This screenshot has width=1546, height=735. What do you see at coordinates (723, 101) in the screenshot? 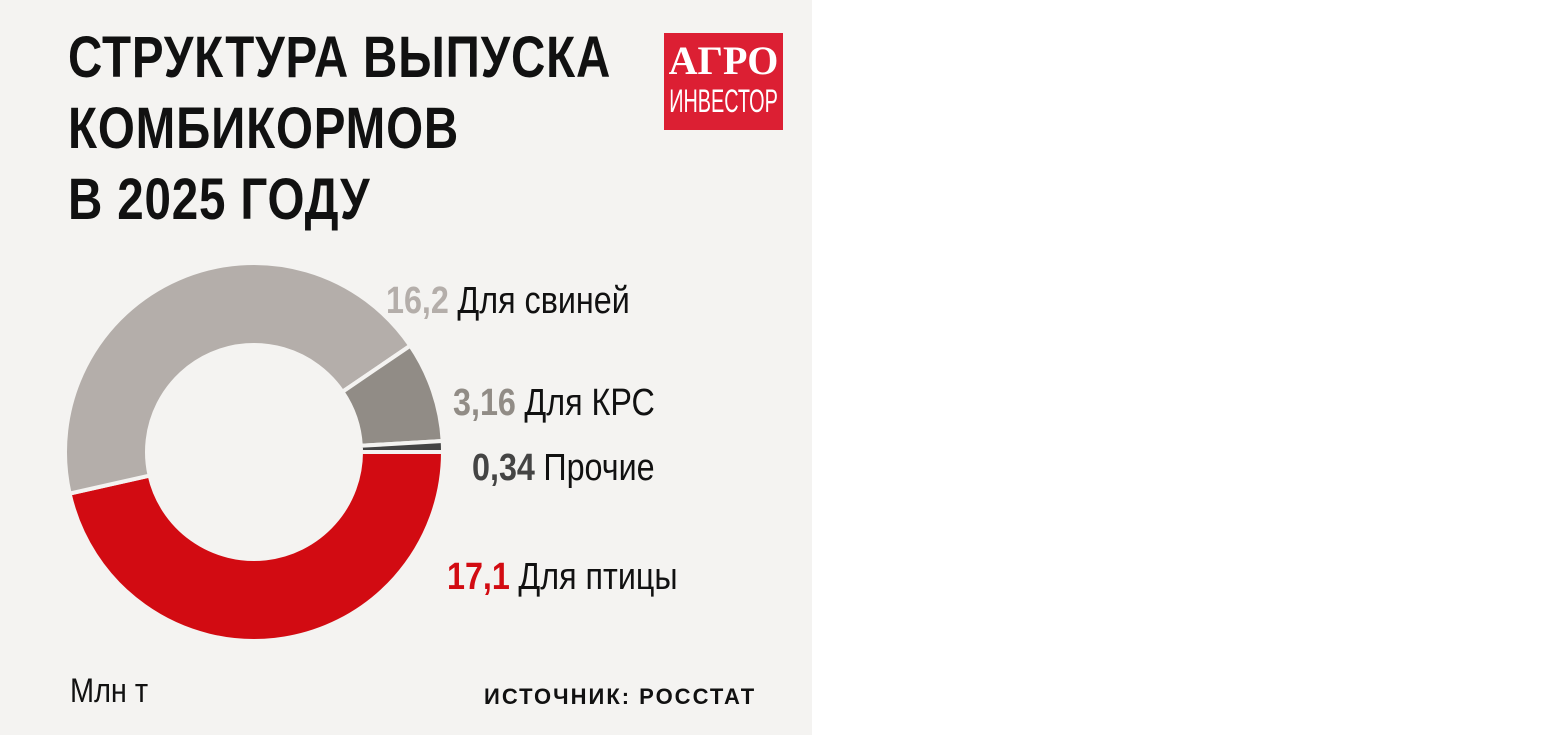
I see `logo-line2: ИНВЕСТОР` at bounding box center [723, 101].